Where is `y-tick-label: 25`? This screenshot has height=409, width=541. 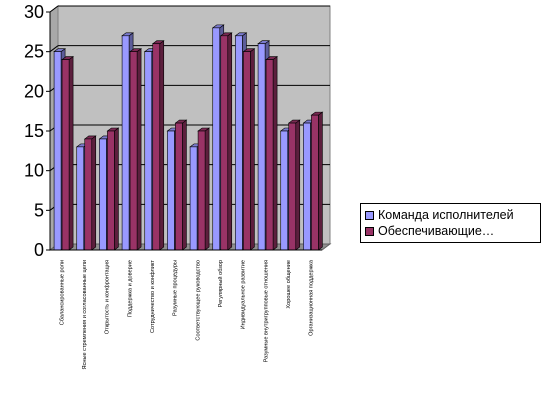 y-tick-label: 25 is located at coordinates (34, 52).